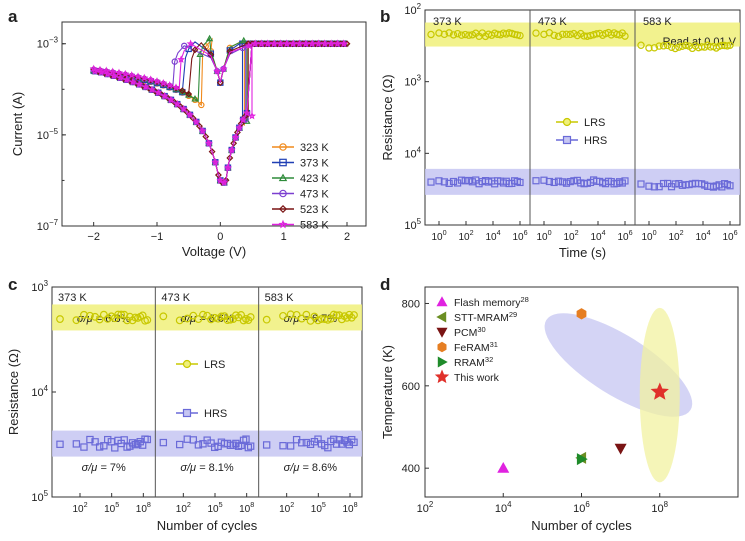  What do you see at coordinates (13, 392) in the screenshot?
I see `y-axis-label: Resistance (Ω)` at bounding box center [13, 392].